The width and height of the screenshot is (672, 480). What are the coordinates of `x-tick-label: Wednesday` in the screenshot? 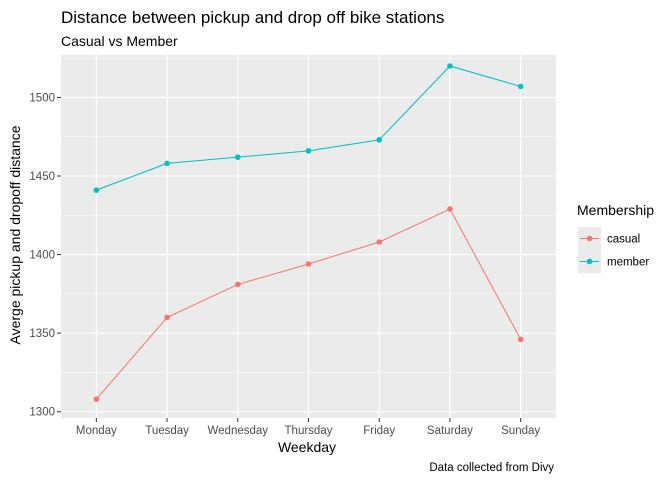 It's located at (238, 431).